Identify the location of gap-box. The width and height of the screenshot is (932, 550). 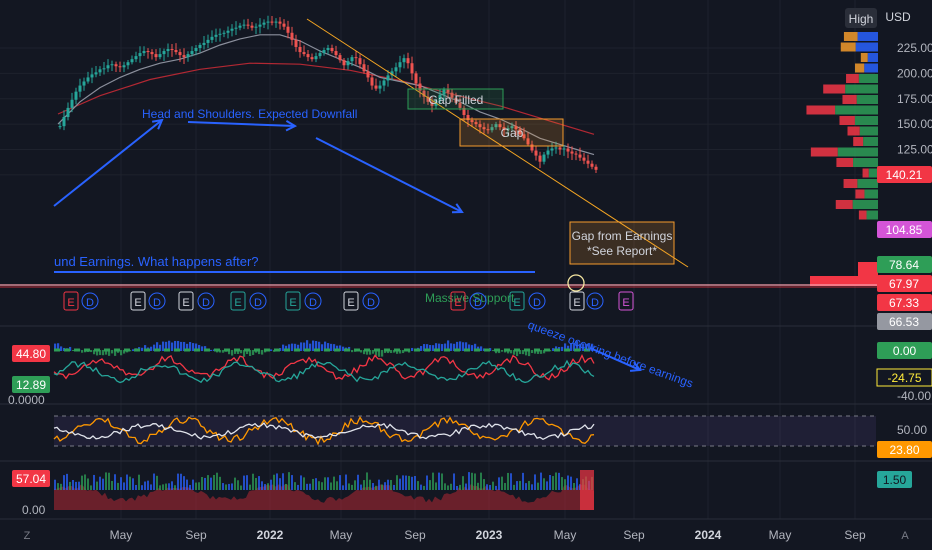
(511, 132).